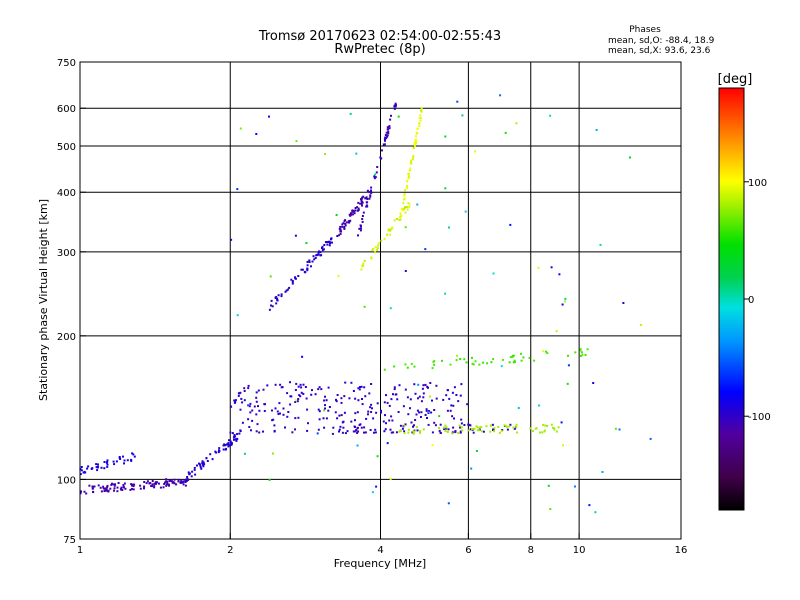 The height and width of the screenshot is (600, 800). What do you see at coordinates (379, 49) in the screenshot?
I see `chart-subtitle: RwPretec (8p)` at bounding box center [379, 49].